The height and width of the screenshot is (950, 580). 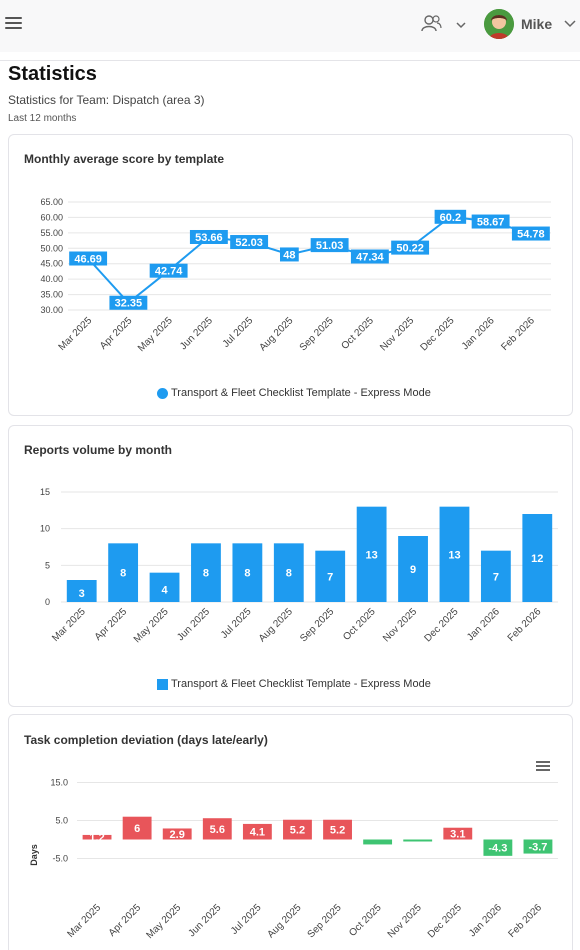 I want to click on data-label: 13, so click(x=372, y=555).